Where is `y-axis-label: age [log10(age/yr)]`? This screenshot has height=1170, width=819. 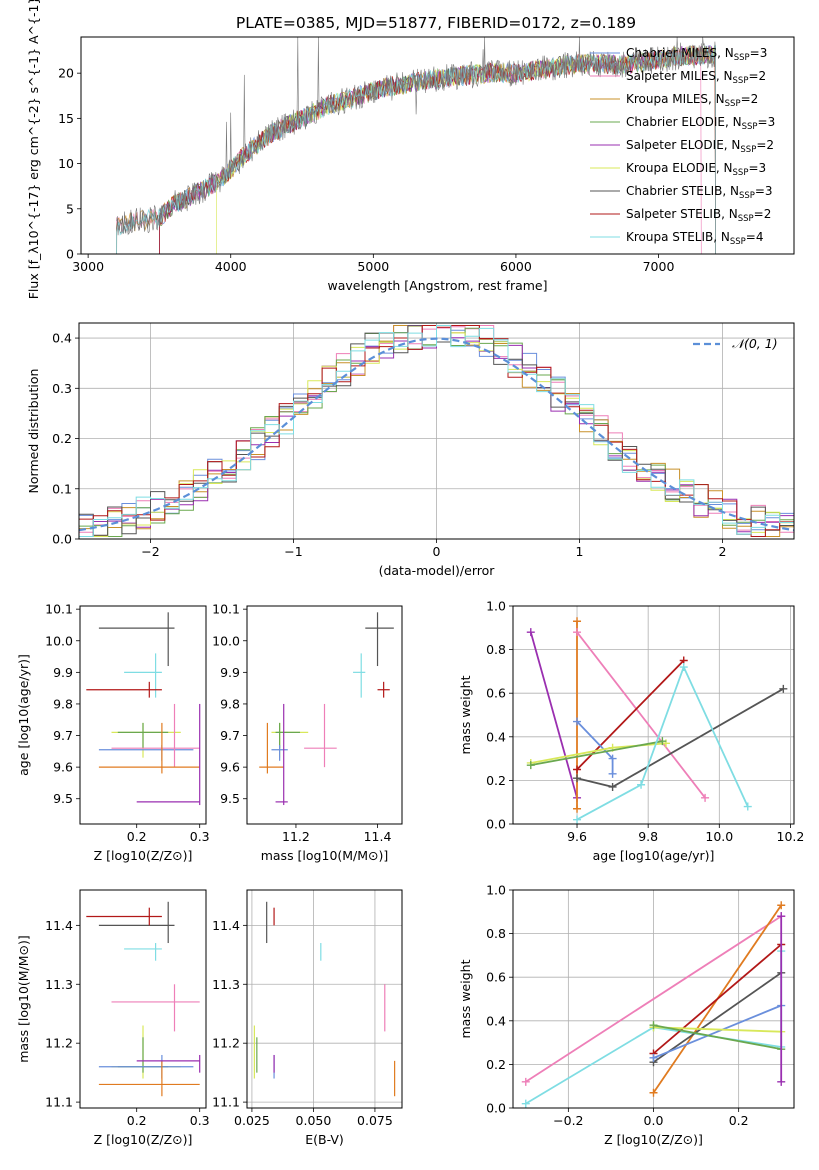
y-axis-label: age [log10(age/yr)] is located at coordinates (23, 715).